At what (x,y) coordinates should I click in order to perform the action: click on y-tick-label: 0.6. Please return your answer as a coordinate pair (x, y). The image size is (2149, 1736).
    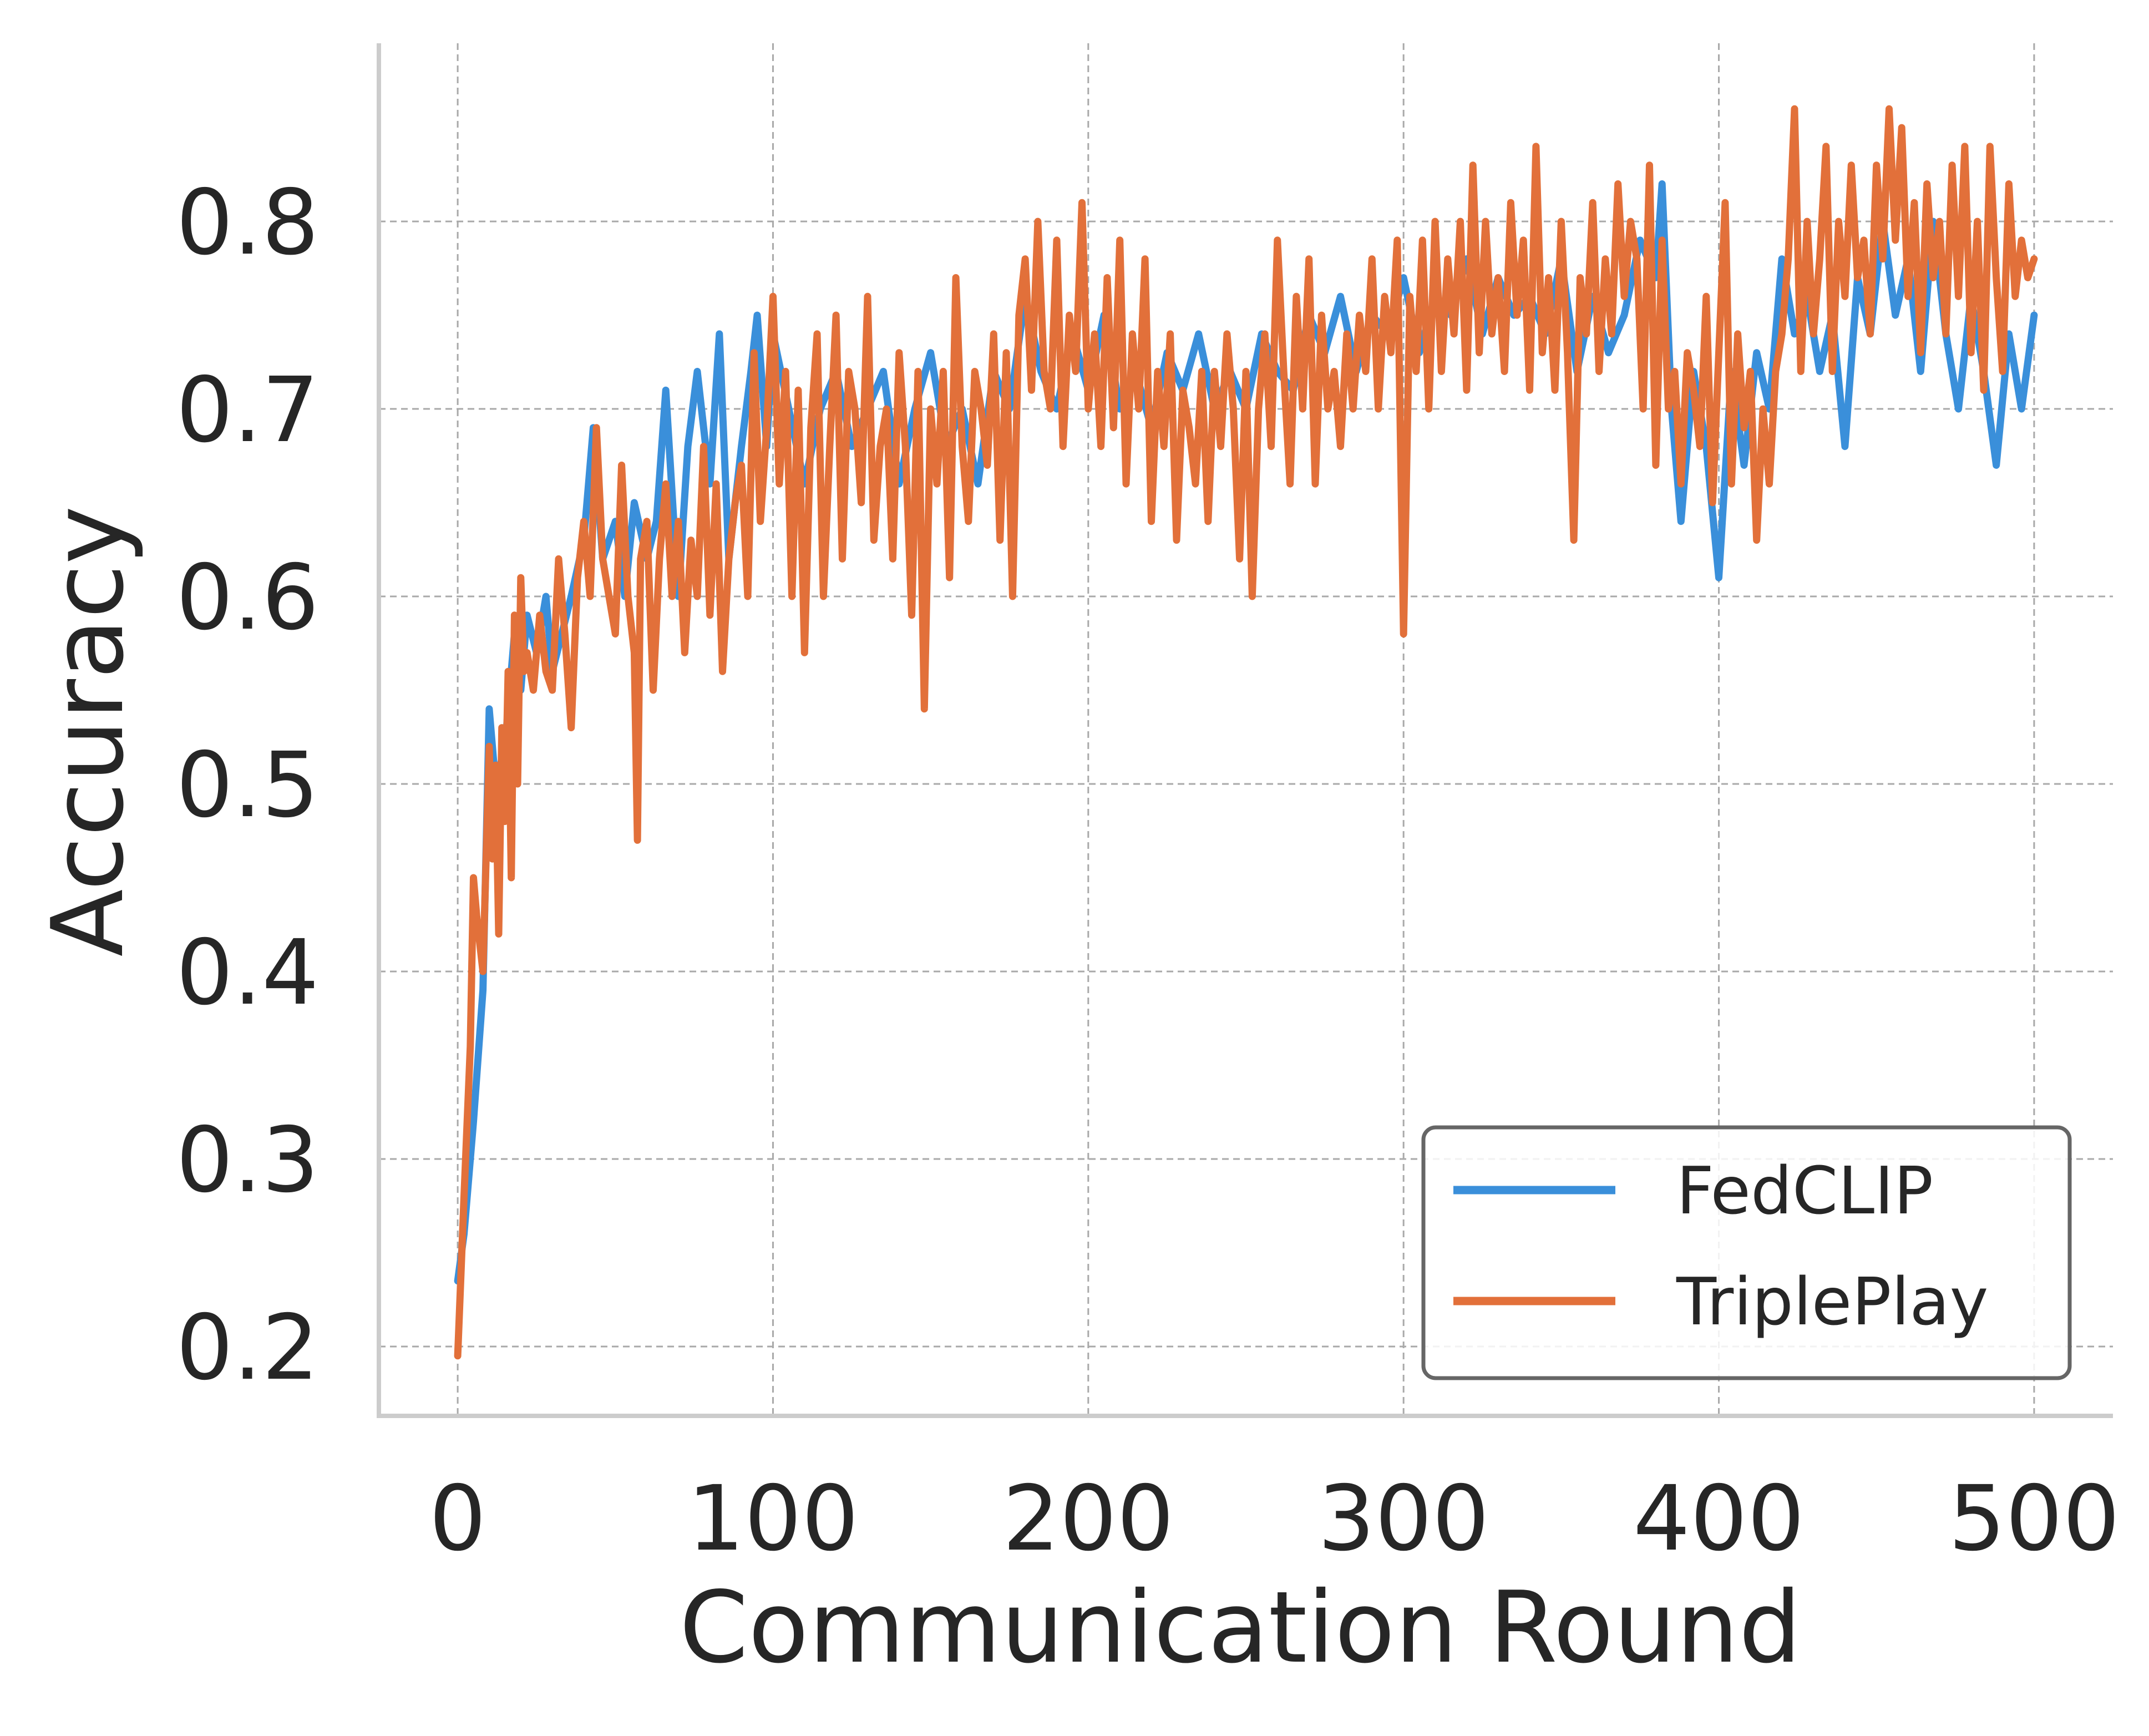
    Looking at the image, I should click on (247, 598).